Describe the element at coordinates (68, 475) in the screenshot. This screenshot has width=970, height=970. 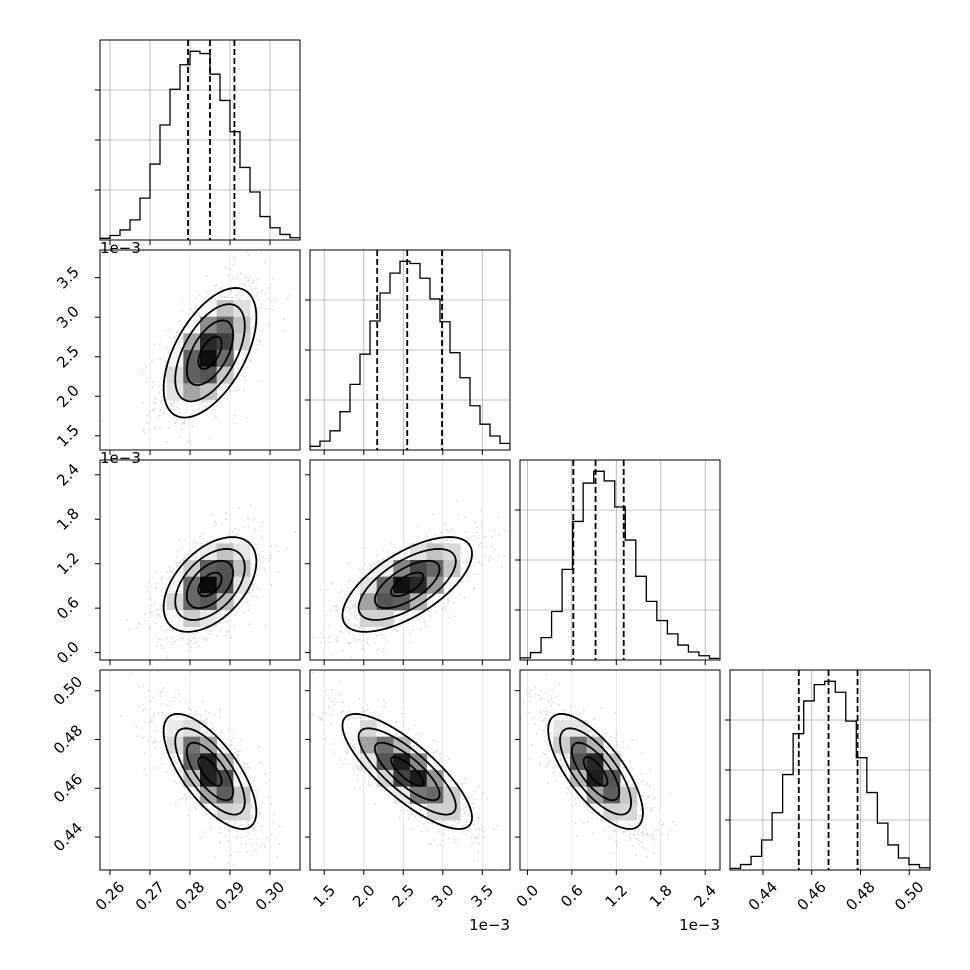
I see `y-tick-label: 2.4` at that location.